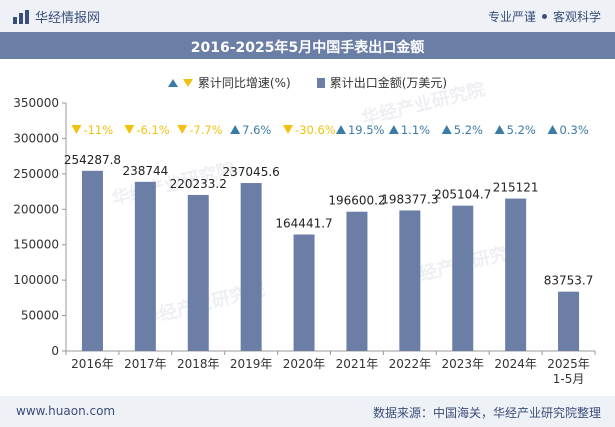 The height and width of the screenshot is (427, 615). I want to click on bar-value-label: 215121, so click(516, 188).